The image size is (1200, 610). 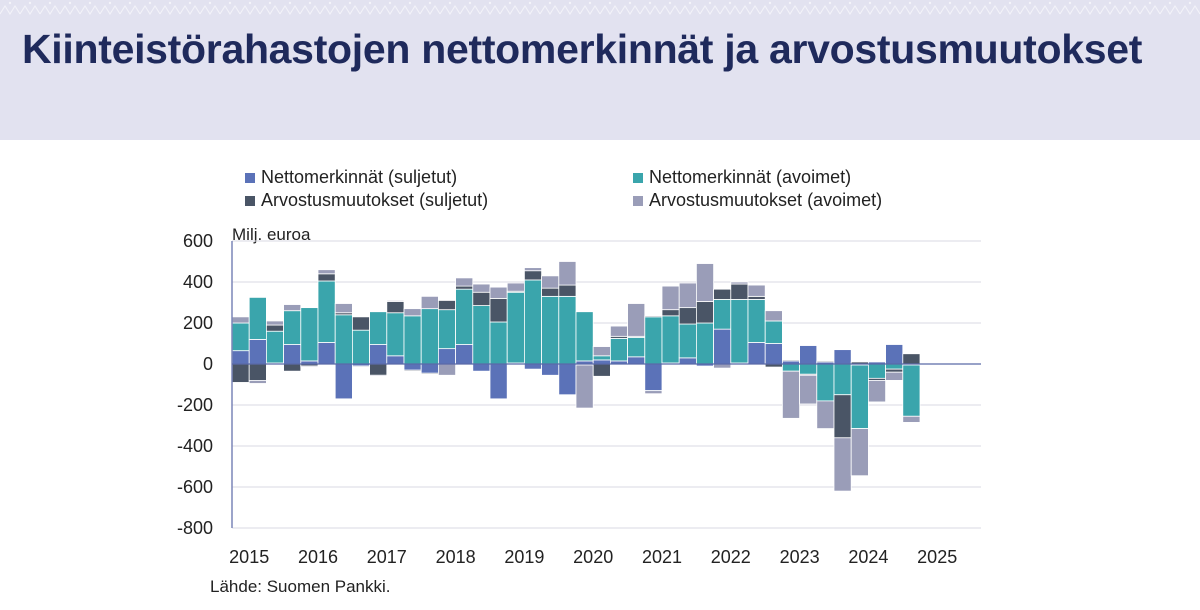 I want to click on y-tick-label: -600, so click(x=195, y=487).